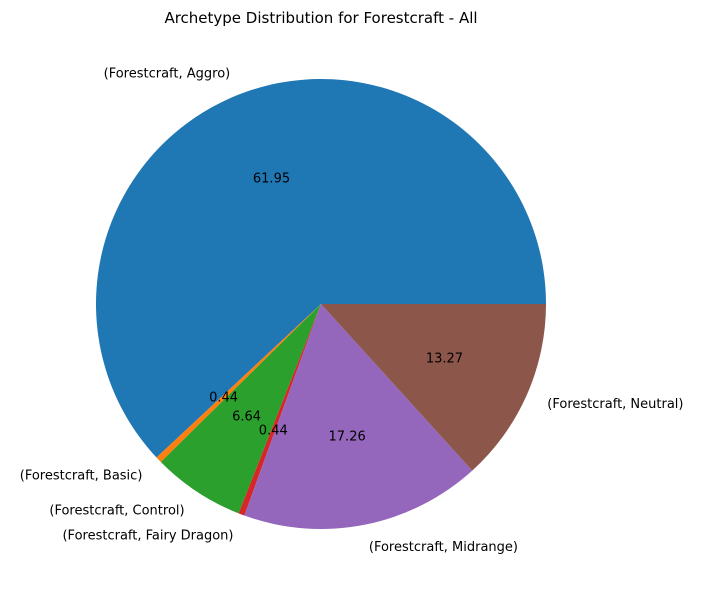 Image resolution: width=704 pixels, height=590 pixels. Describe the element at coordinates (167, 74) in the screenshot. I see `slice-category-label: (Forestcraft, Aggro)` at that location.